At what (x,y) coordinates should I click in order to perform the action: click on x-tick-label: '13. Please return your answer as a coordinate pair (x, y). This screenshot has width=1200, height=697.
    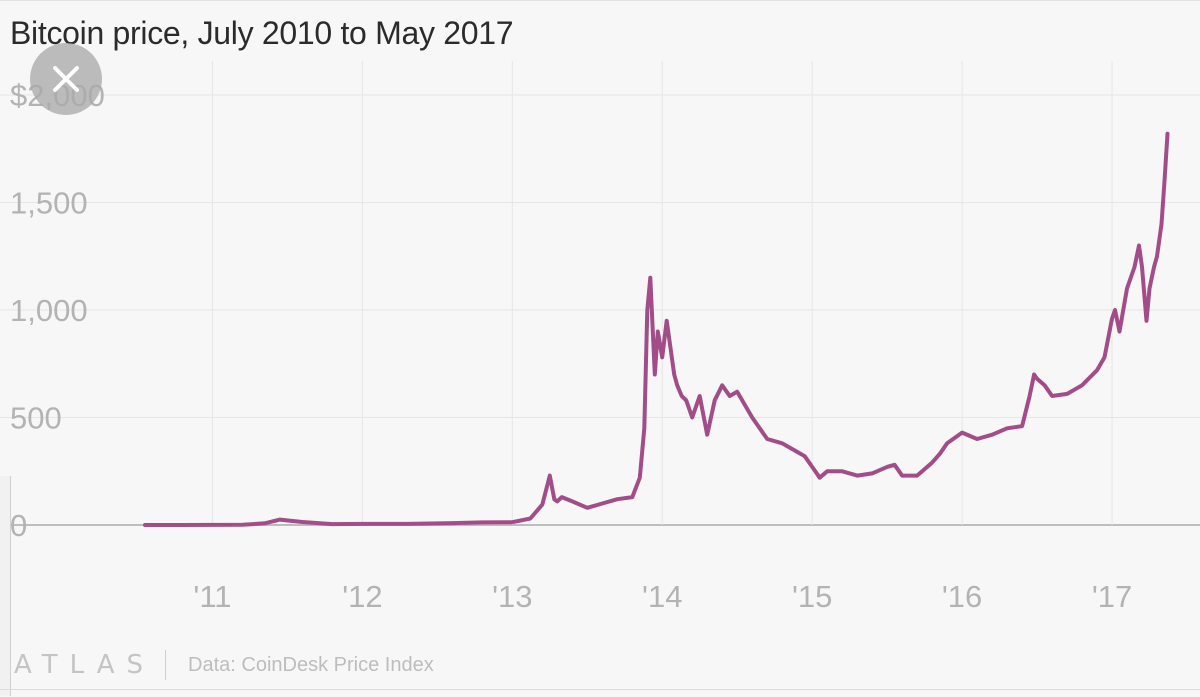
    Looking at the image, I should click on (512, 596).